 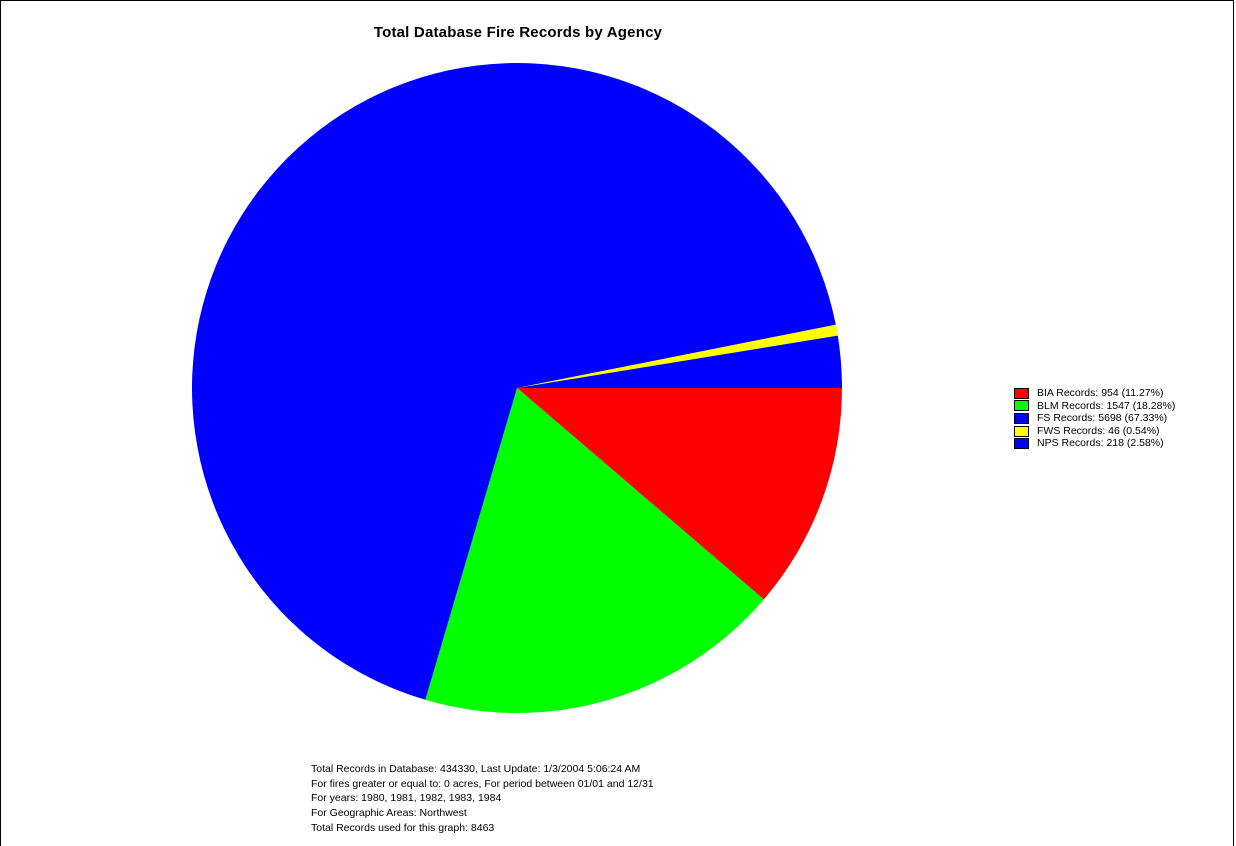 I want to click on legend-item-bia: BIA Records: 954 (11.27%), so click(x=1094, y=393).